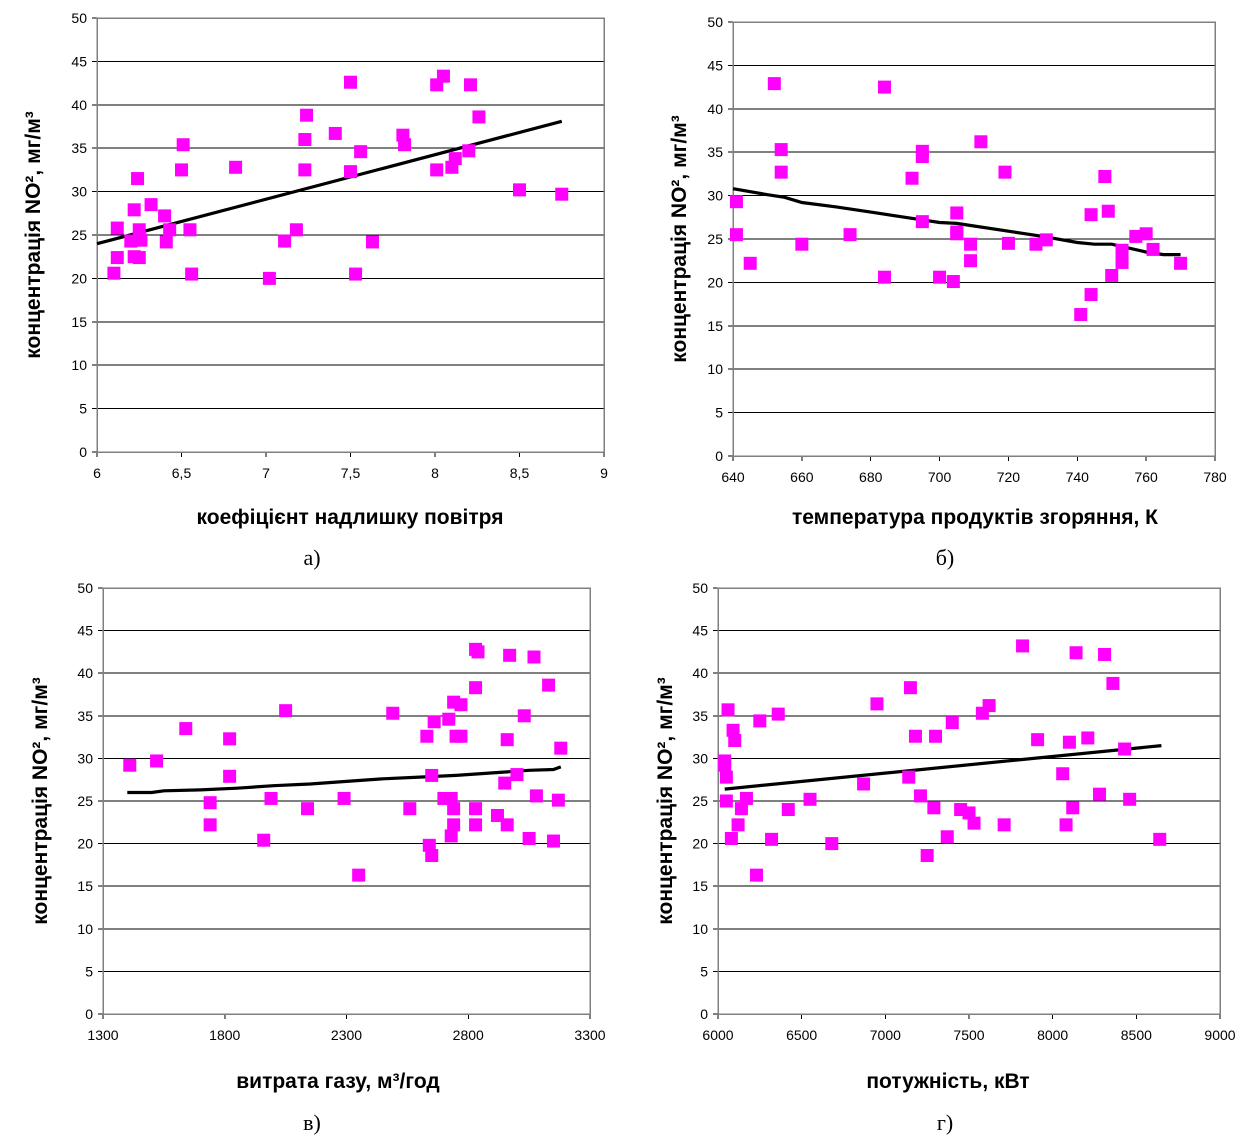 Image resolution: width=1252 pixels, height=1138 pixels. What do you see at coordinates (801, 1035) in the screenshot?
I see `x-tick-label: 6500` at bounding box center [801, 1035].